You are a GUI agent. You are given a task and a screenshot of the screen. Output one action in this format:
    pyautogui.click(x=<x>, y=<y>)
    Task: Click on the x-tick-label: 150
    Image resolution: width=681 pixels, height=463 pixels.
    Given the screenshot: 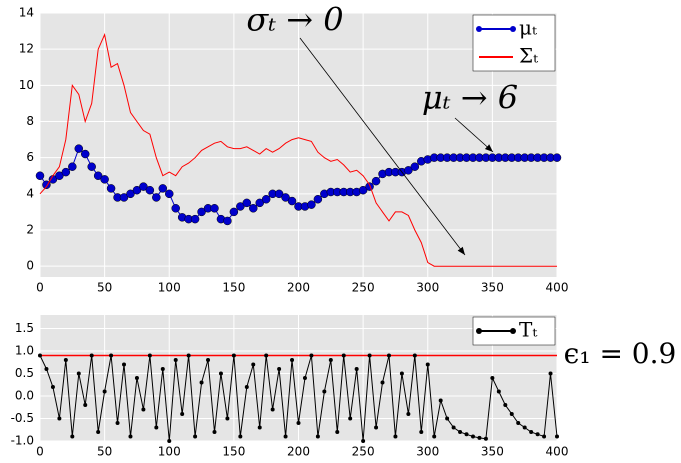 What is the action you would take?
    pyautogui.click(x=233, y=452)
    